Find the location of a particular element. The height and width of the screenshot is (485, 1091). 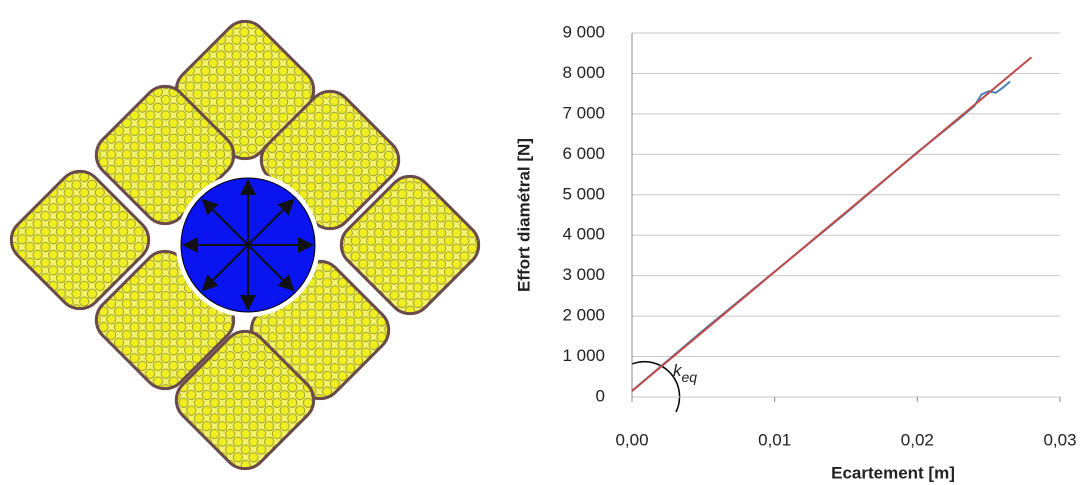

y-tick-label: 3 000 is located at coordinates (583, 274).